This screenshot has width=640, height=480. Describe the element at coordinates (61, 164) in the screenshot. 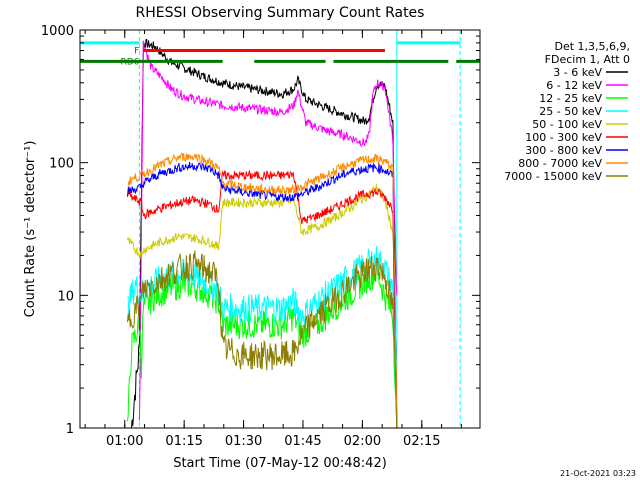

I see `y-tick-label-2: 100` at that location.